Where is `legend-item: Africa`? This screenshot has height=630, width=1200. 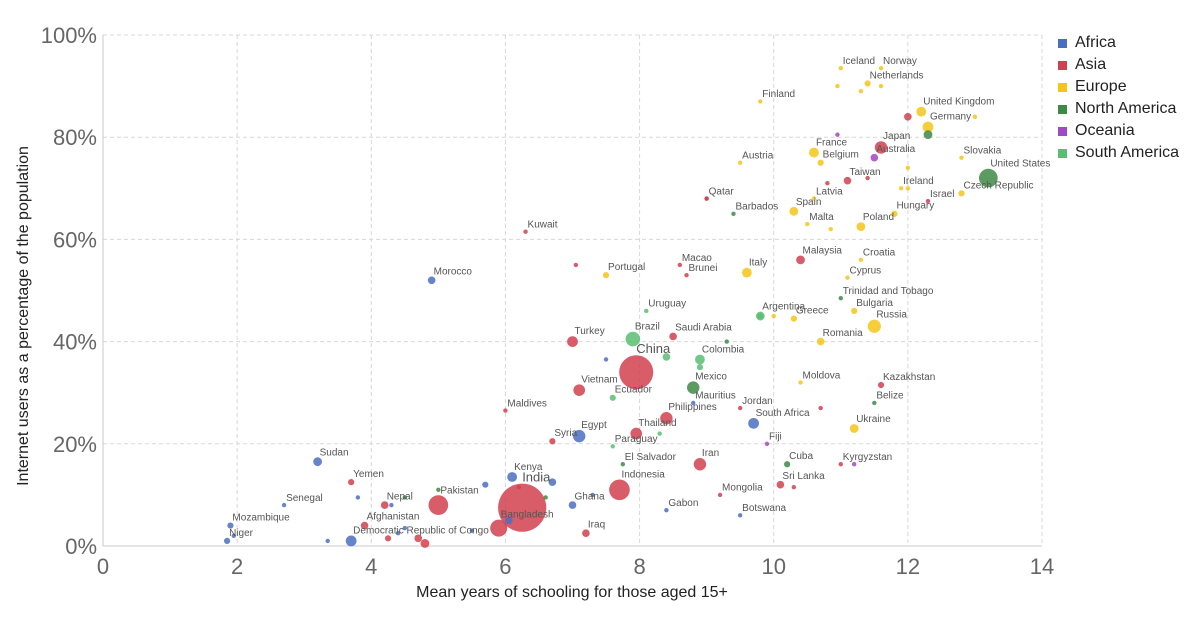
legend-item: Africa is located at coordinates (1118, 43).